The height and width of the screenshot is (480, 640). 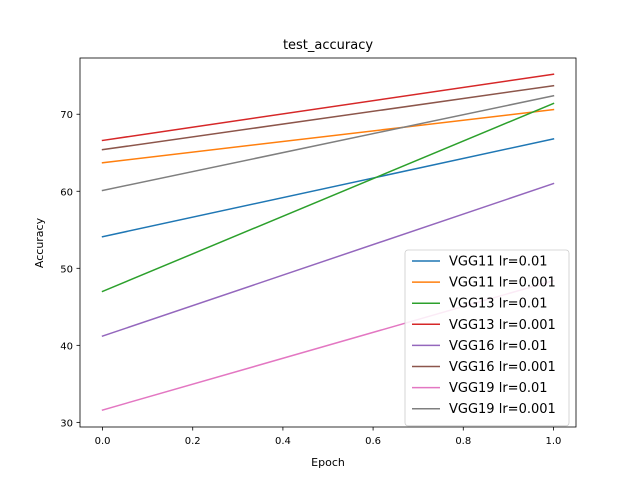 What do you see at coordinates (283, 441) in the screenshot?
I see `x-tick-label: 0.4` at bounding box center [283, 441].